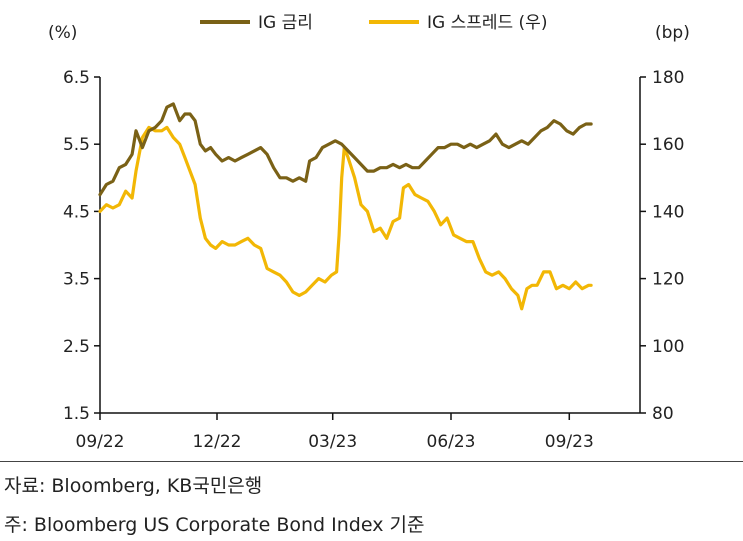 The height and width of the screenshot is (541, 743). What do you see at coordinates (569, 442) in the screenshot?
I see `x-tick-label: 09/23` at bounding box center [569, 442].